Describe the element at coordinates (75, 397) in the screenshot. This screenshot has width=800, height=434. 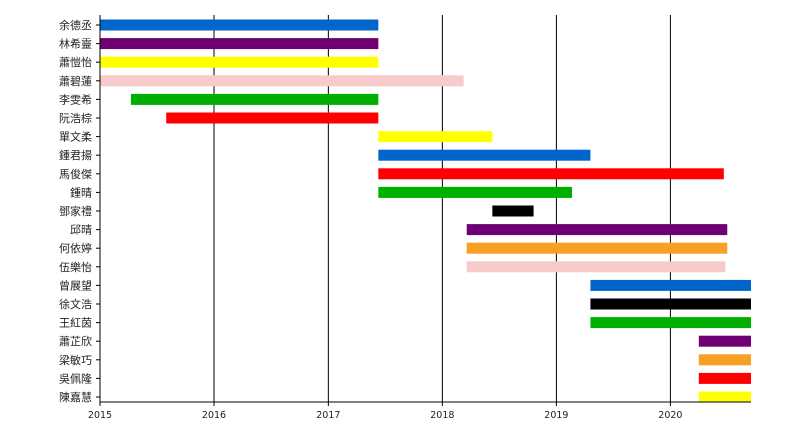
I see `row-label: 陳嘉慧` at that location.